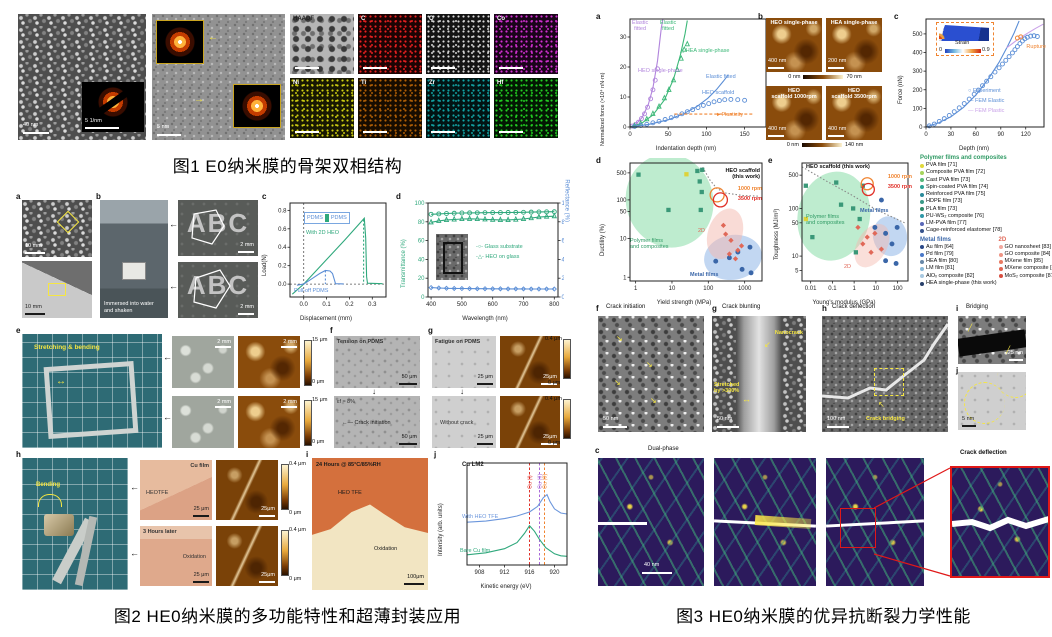 Image resolution: width=1052 pixels, height=637 pixels. Describe the element at coordinates (462, 391) in the screenshot. I see `down-arrow-icon: ↓` at that location.